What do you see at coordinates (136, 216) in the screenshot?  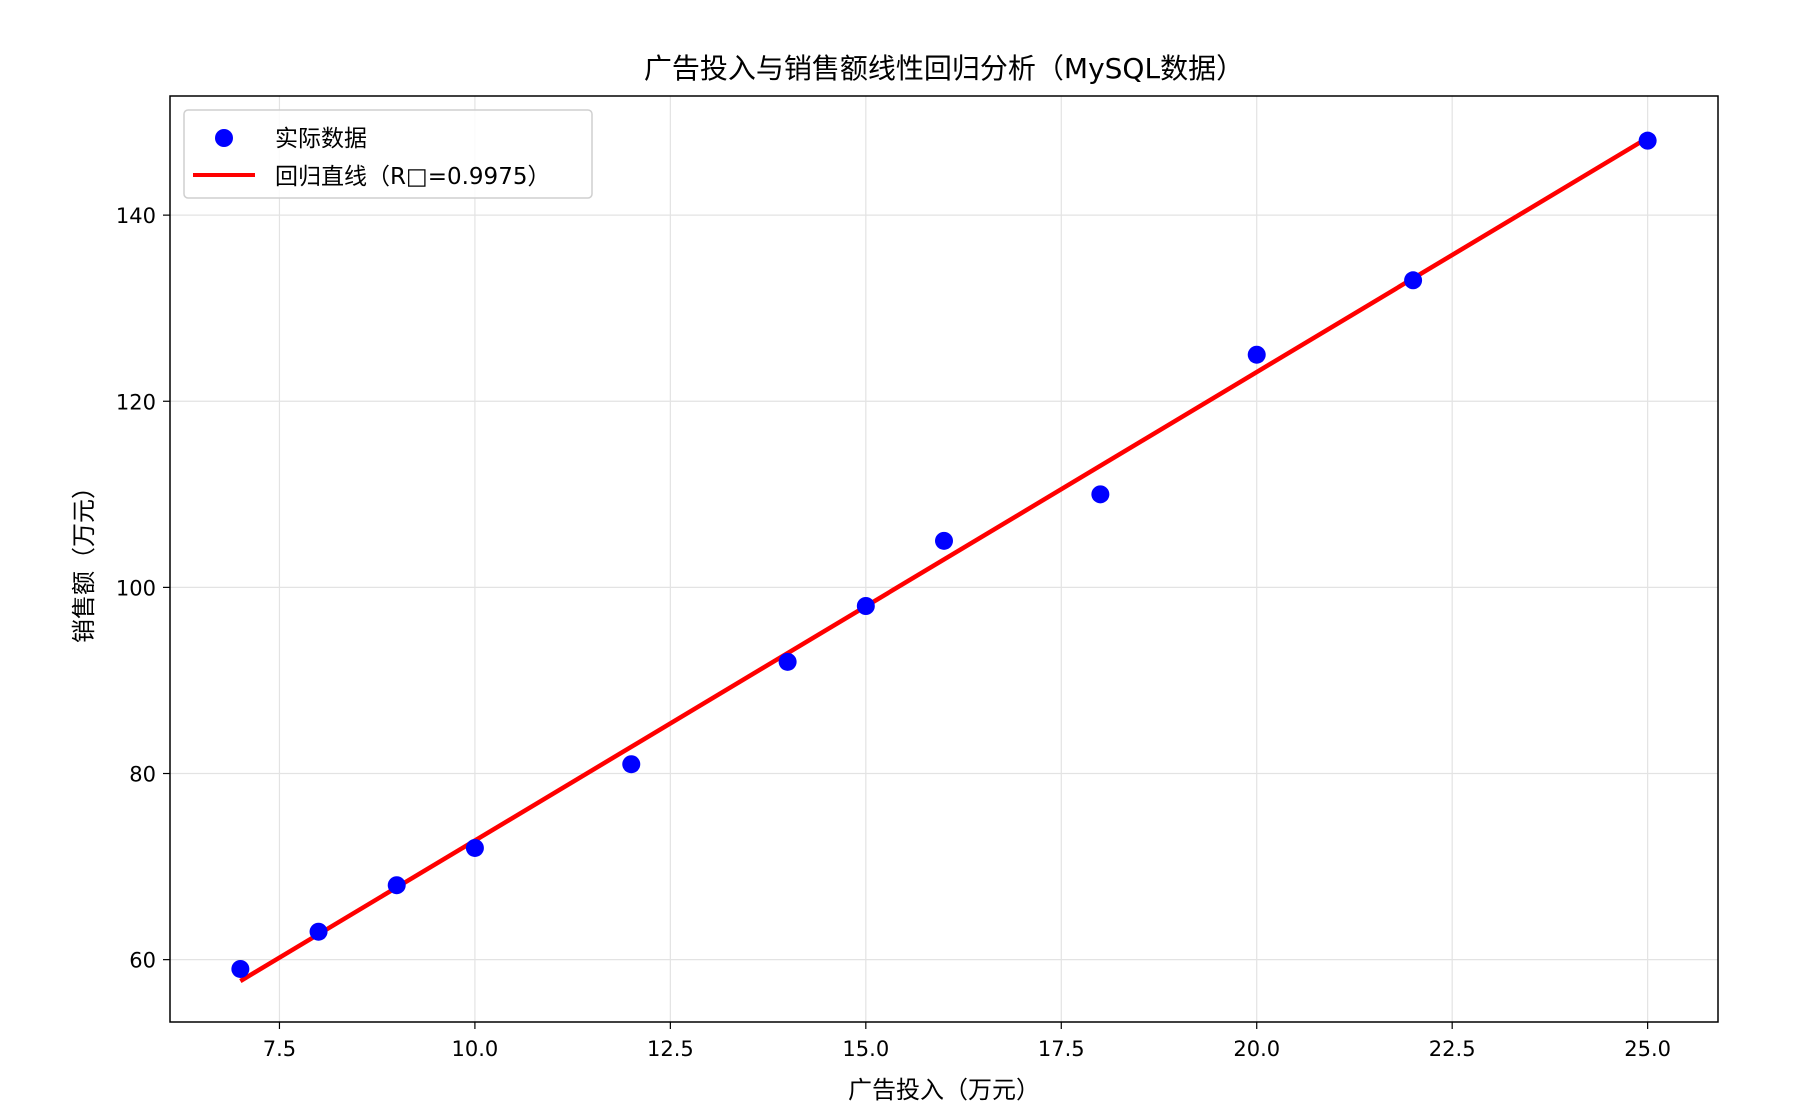 I see `y-tick-label: 140` at bounding box center [136, 216].